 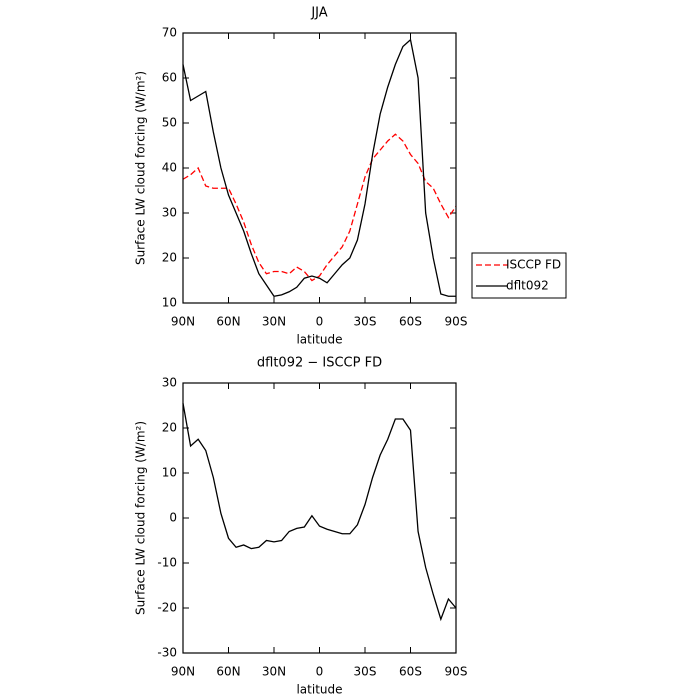 I want to click on y-tick-label: -10, so click(x=167, y=563).